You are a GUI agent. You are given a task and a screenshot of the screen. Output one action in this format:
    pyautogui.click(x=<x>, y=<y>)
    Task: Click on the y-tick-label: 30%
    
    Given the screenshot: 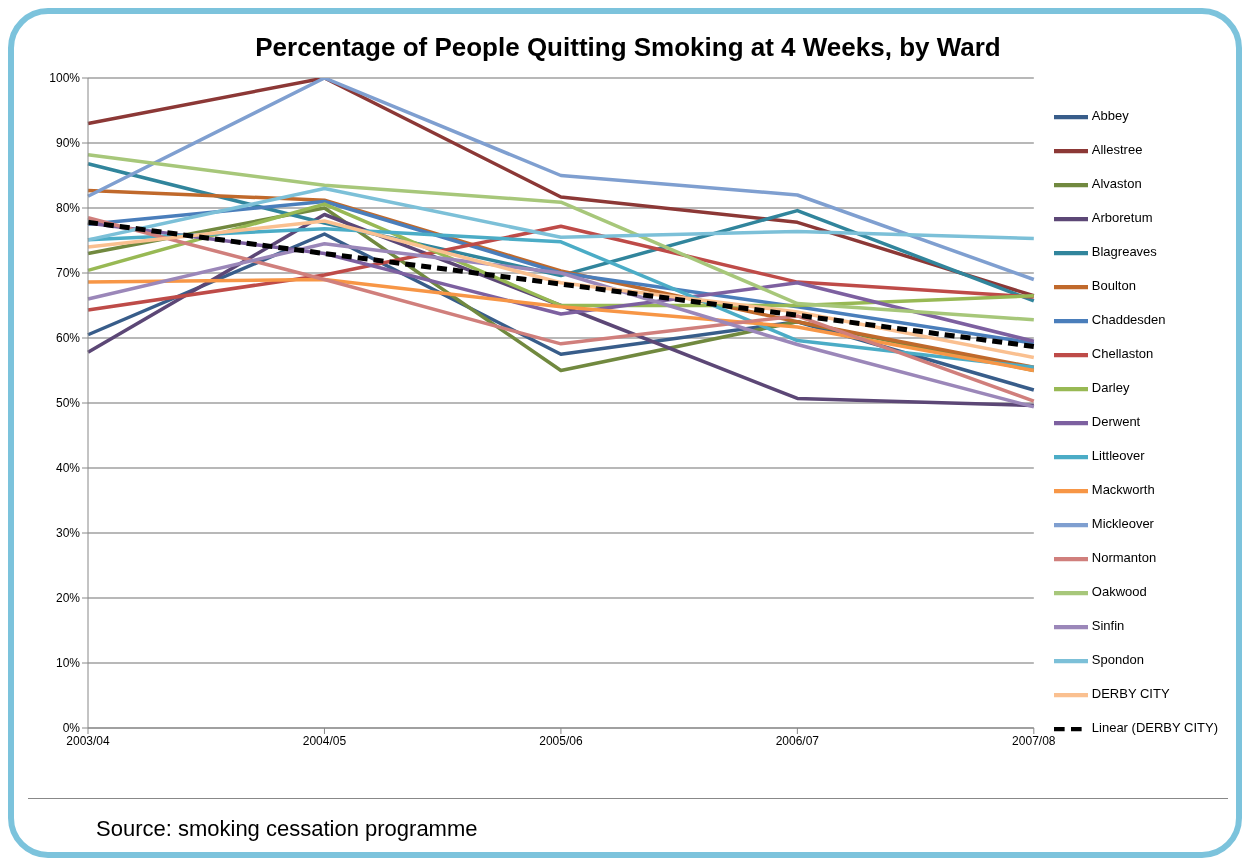 What is the action you would take?
    pyautogui.click(x=68, y=533)
    